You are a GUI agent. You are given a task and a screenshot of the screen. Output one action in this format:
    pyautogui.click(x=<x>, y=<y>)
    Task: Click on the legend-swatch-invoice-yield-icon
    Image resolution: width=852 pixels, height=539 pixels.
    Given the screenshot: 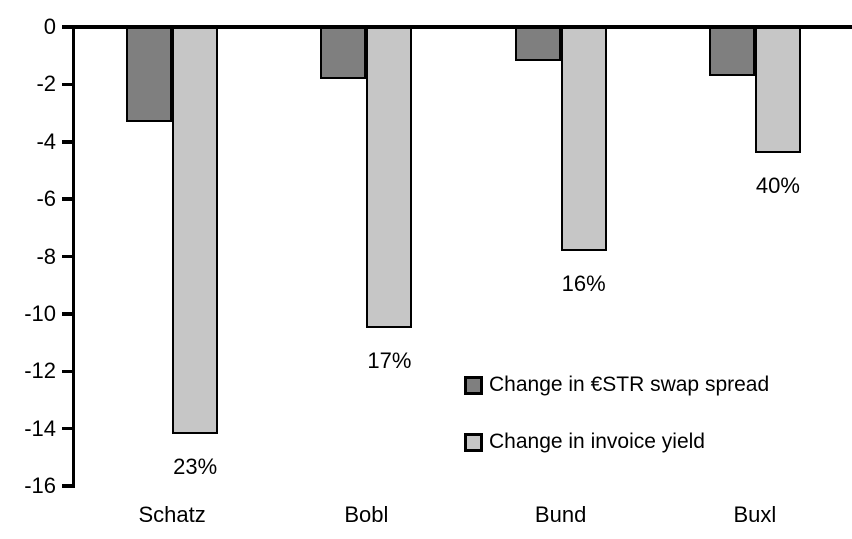 What is the action you would take?
    pyautogui.click(x=473, y=442)
    